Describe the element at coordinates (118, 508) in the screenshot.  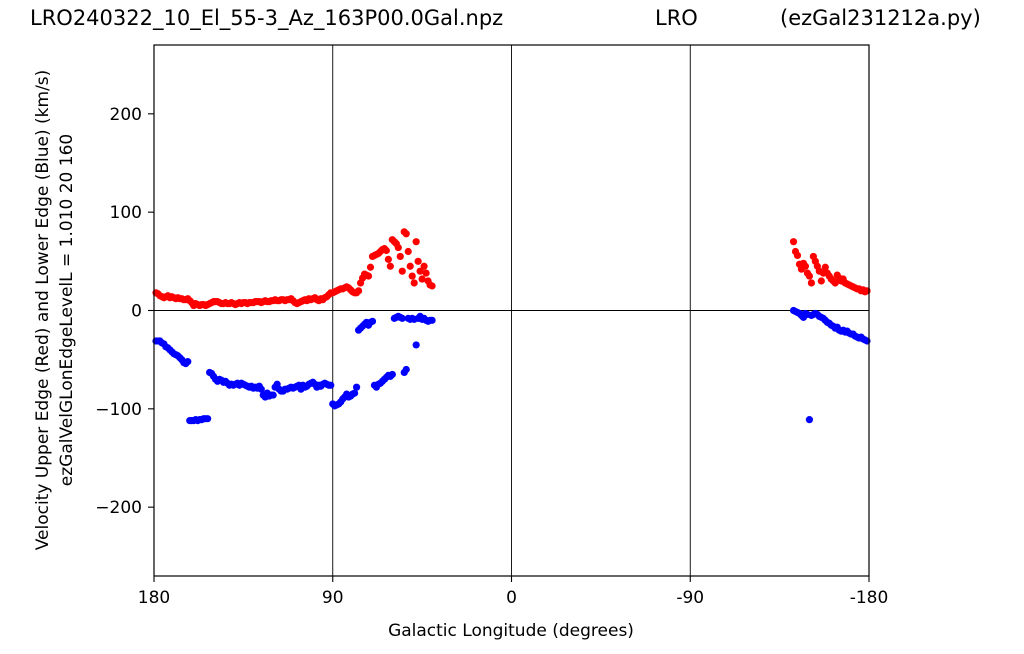
I see `y-tick-label: −200` at that location.